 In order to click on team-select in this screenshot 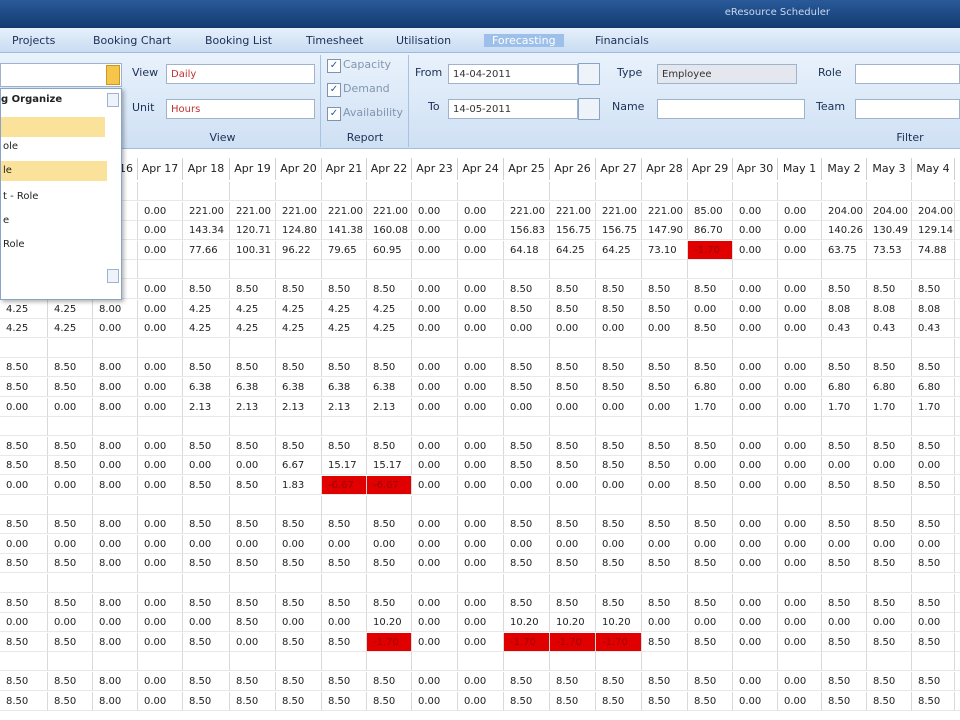, I will do `click(907, 109)`.